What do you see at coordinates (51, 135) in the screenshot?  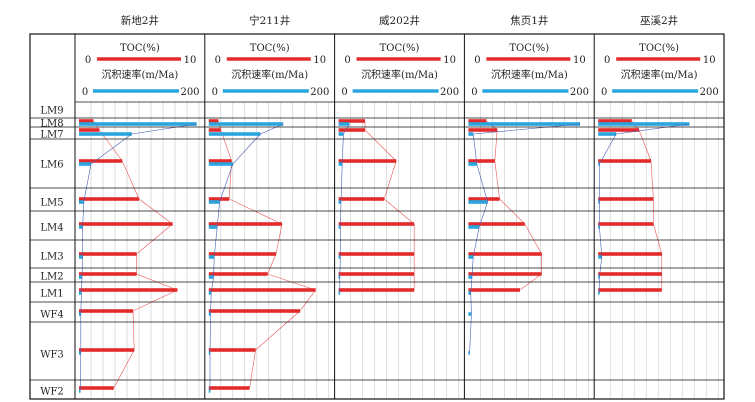 I see `layer-label: LM7` at bounding box center [51, 135].